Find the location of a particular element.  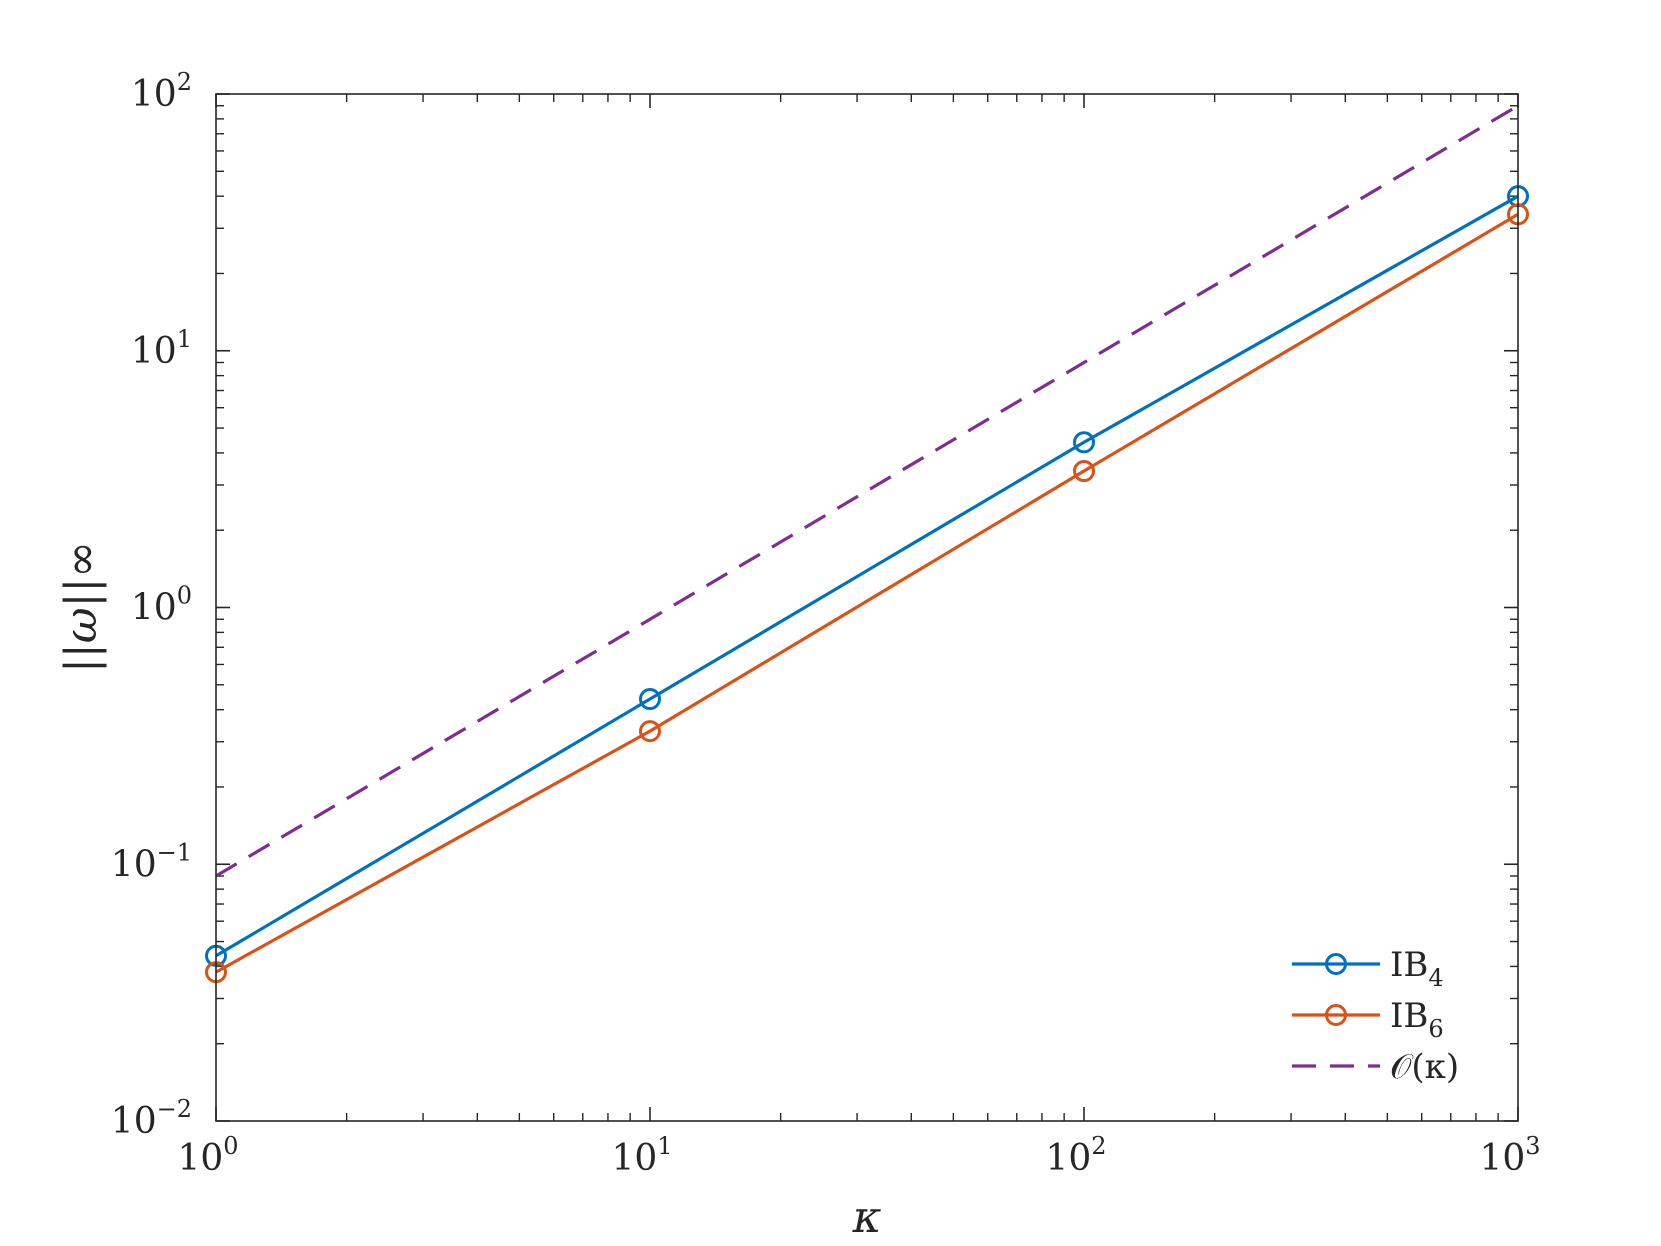

legend-label-1: IB6 is located at coordinates (1417, 1019).